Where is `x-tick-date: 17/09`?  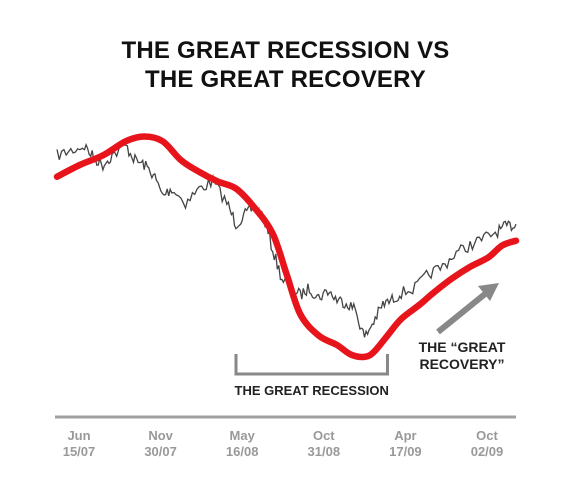 x-tick-date: 17/09 is located at coordinates (405, 451).